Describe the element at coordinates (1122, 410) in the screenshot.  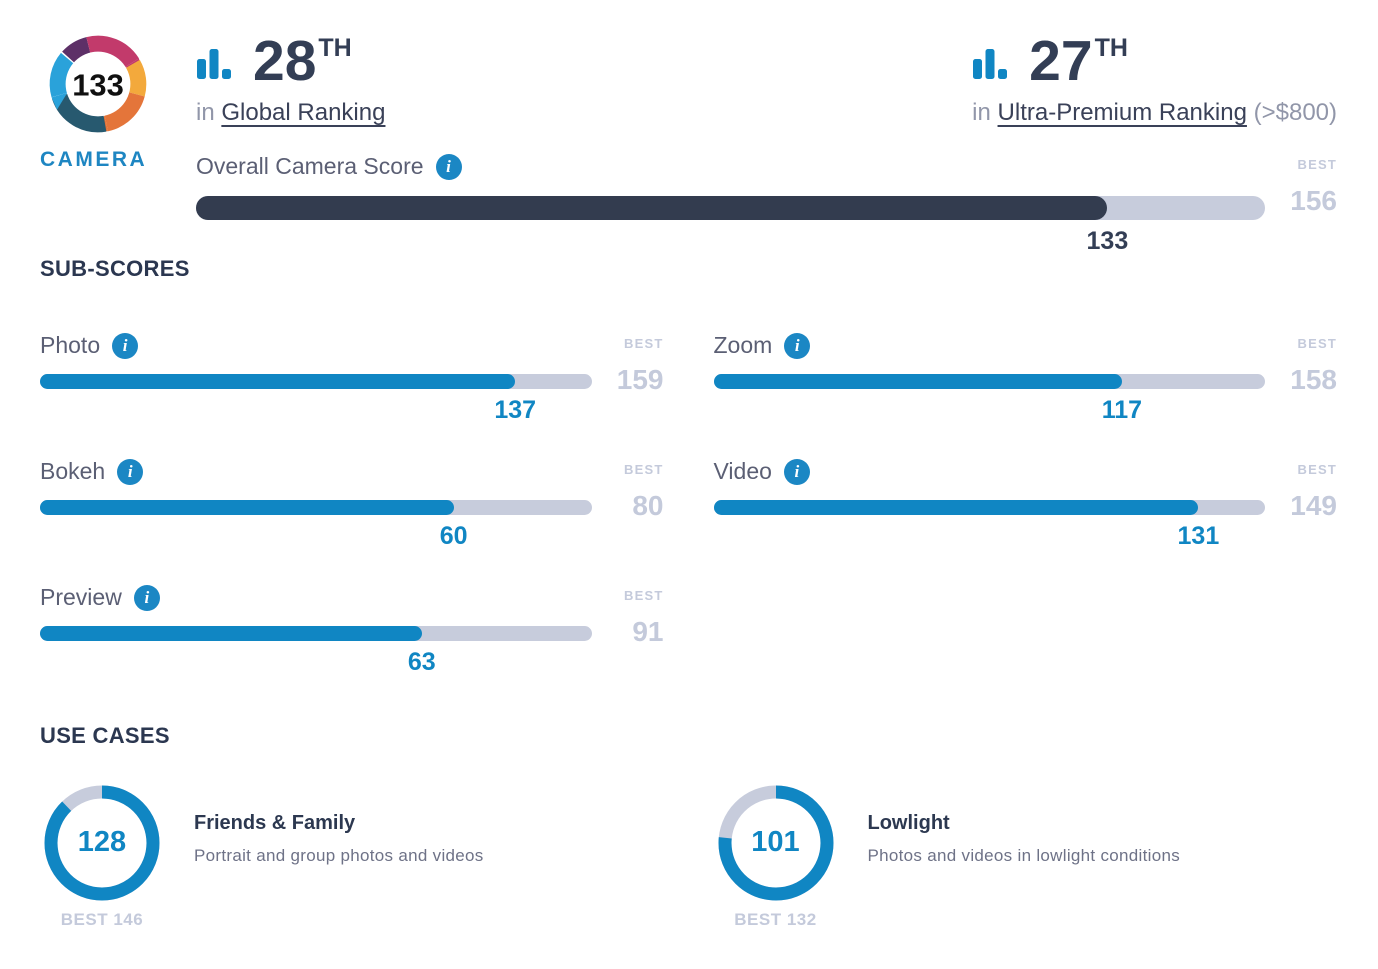
I see `sub-score-value: 117` at that location.